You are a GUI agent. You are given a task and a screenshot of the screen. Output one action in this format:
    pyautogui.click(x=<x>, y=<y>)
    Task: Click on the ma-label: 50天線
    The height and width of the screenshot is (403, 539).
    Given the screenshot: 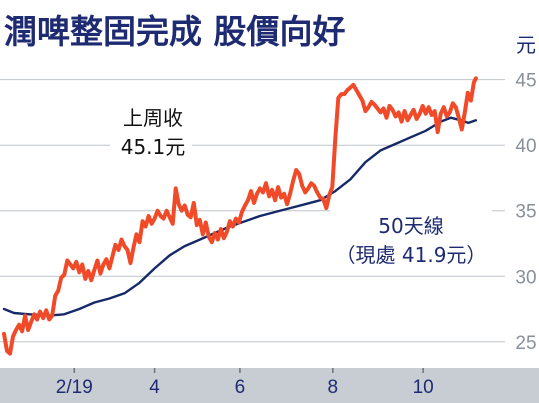 What is the action you would take?
    pyautogui.click(x=410, y=226)
    